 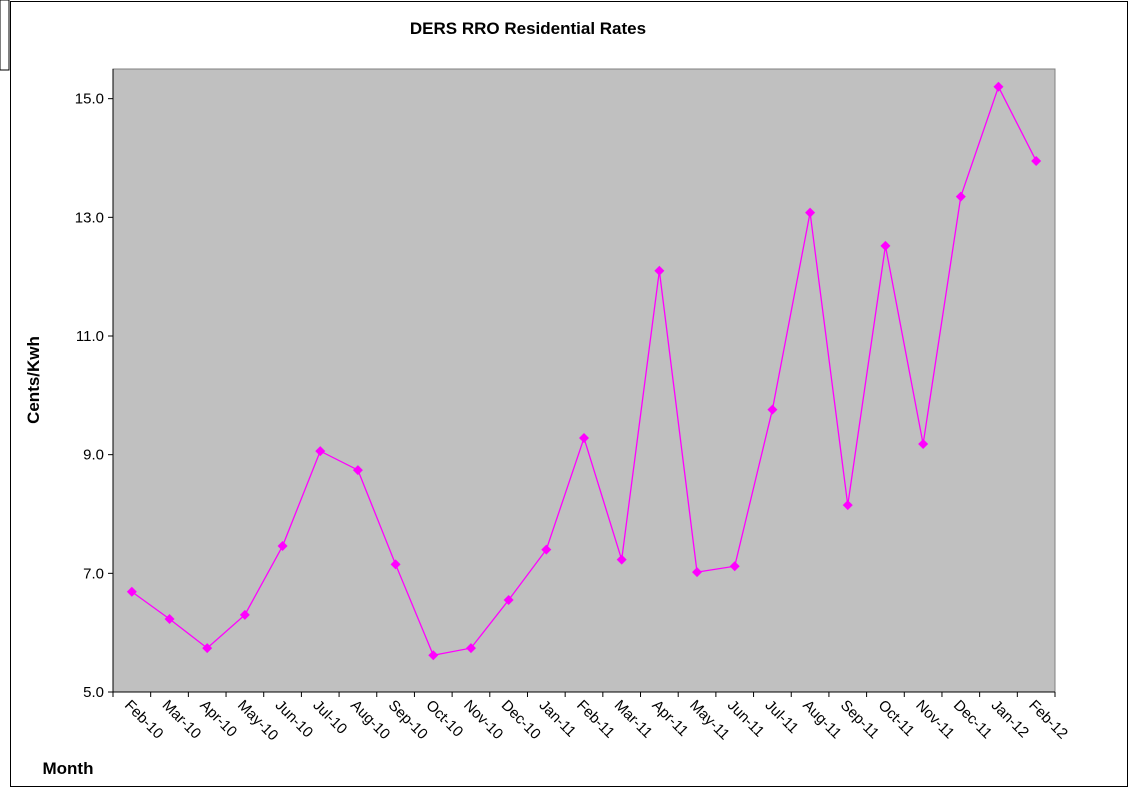 What do you see at coordinates (93, 573) in the screenshot?
I see `y-tick-label: 7.0` at bounding box center [93, 573].